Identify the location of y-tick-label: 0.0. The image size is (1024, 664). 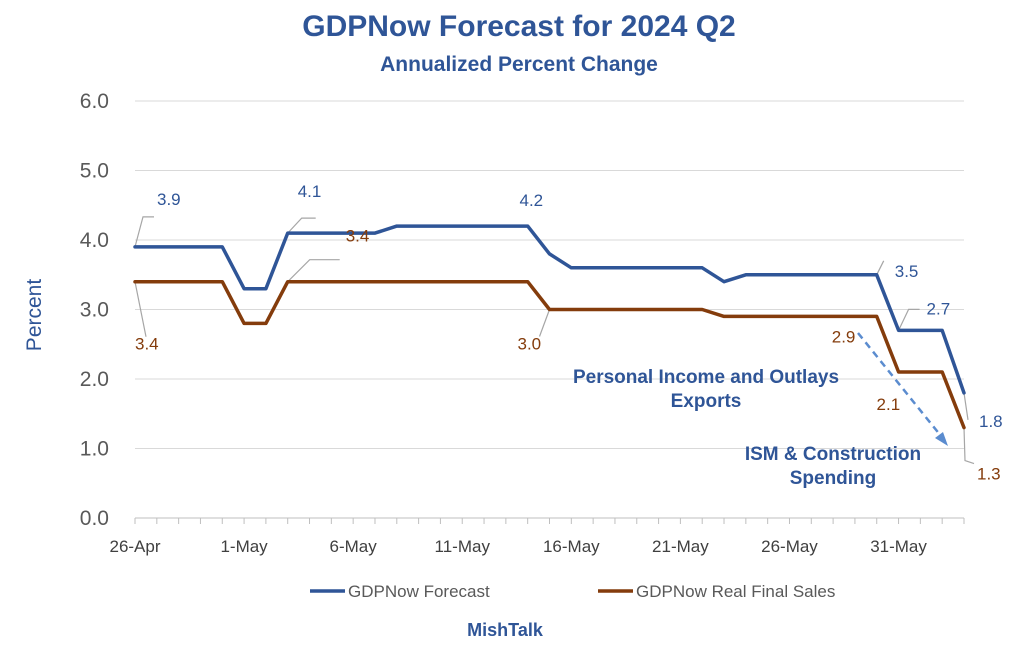
(94, 518).